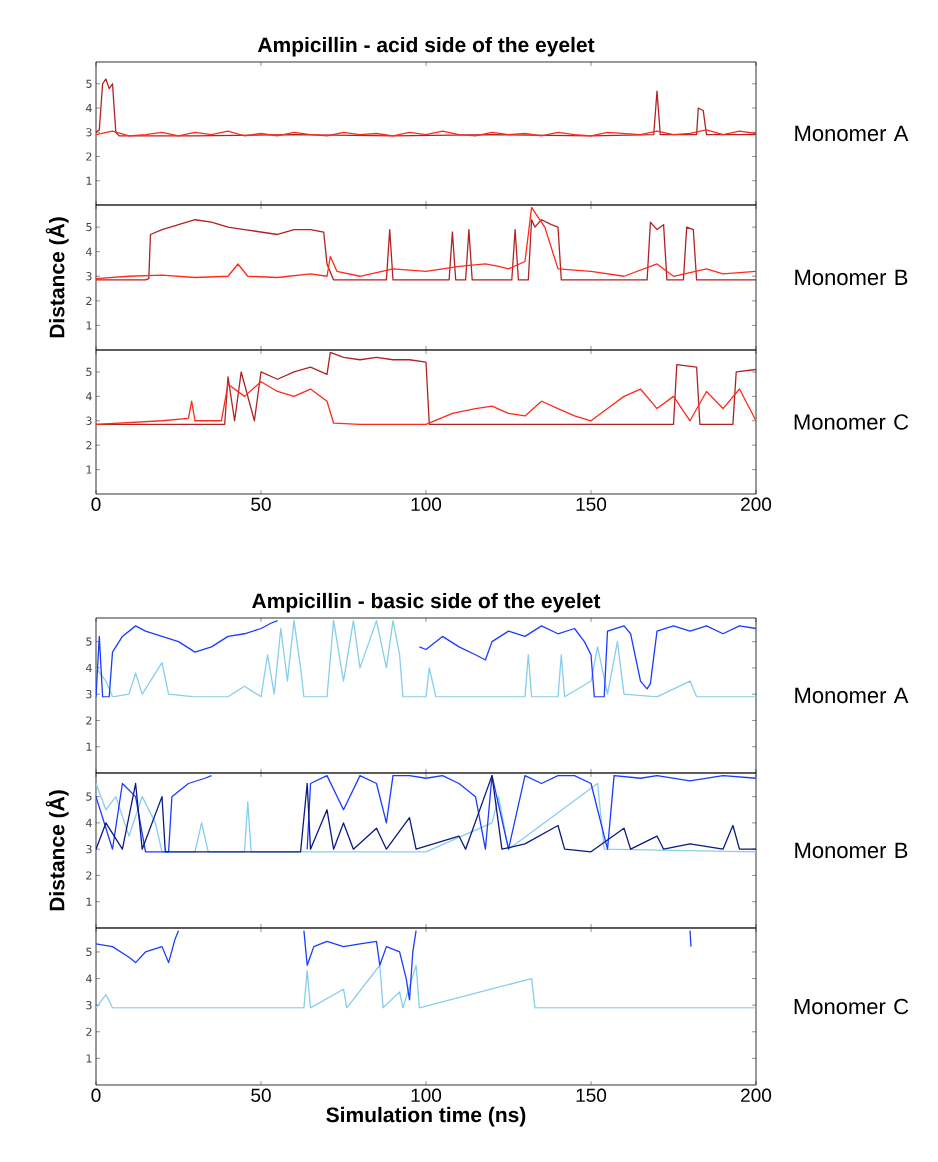 The image size is (938, 1162). Describe the element at coordinates (426, 46) in the screenshot. I see `chart-title: Ampicillin - acid side of the eyelet` at that location.